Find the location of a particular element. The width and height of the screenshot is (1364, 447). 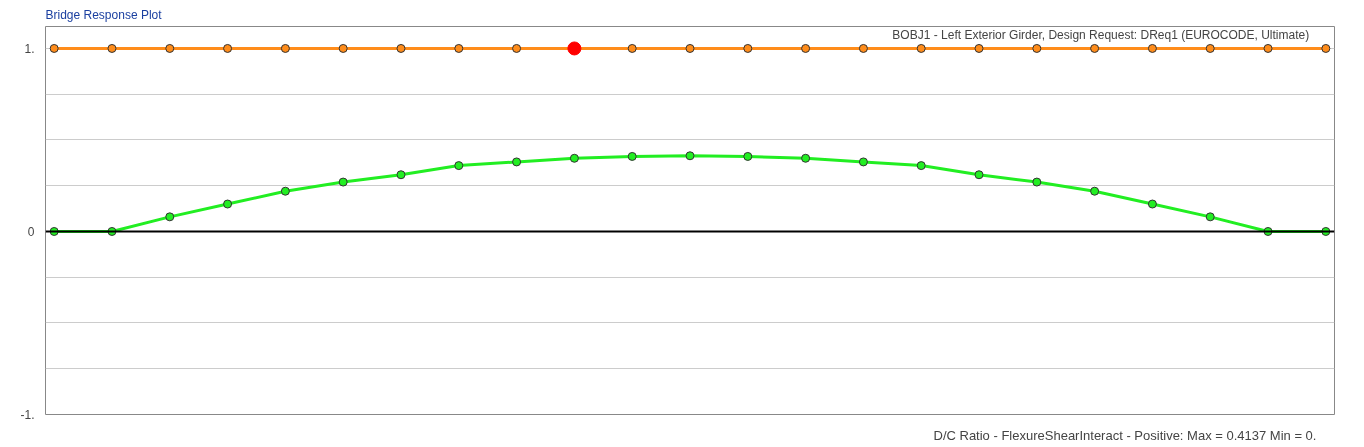

chart-title: Bridge Response Plot is located at coordinates (104, 14).